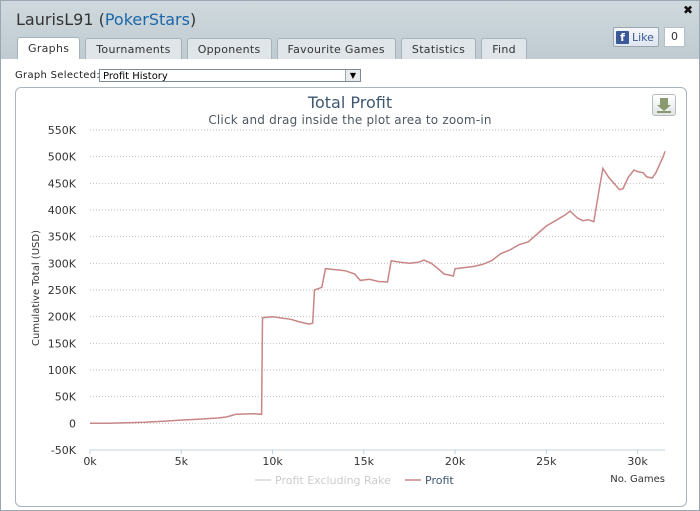 The width and height of the screenshot is (700, 511). I want to click on y-tick-label: 250K, so click(62, 290).